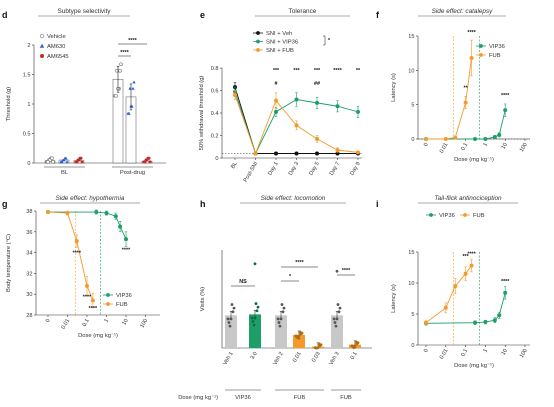  Describe the element at coordinates (337, 71) in the screenshot. I see `panel-e-sig-top: ****` at that location.